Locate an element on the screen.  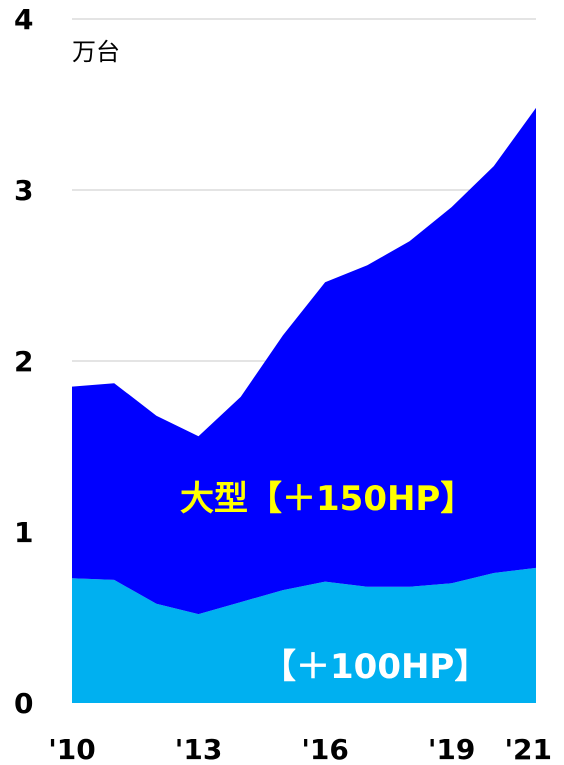
series-label-small: 【＋100HP】 is located at coordinates (375, 667).